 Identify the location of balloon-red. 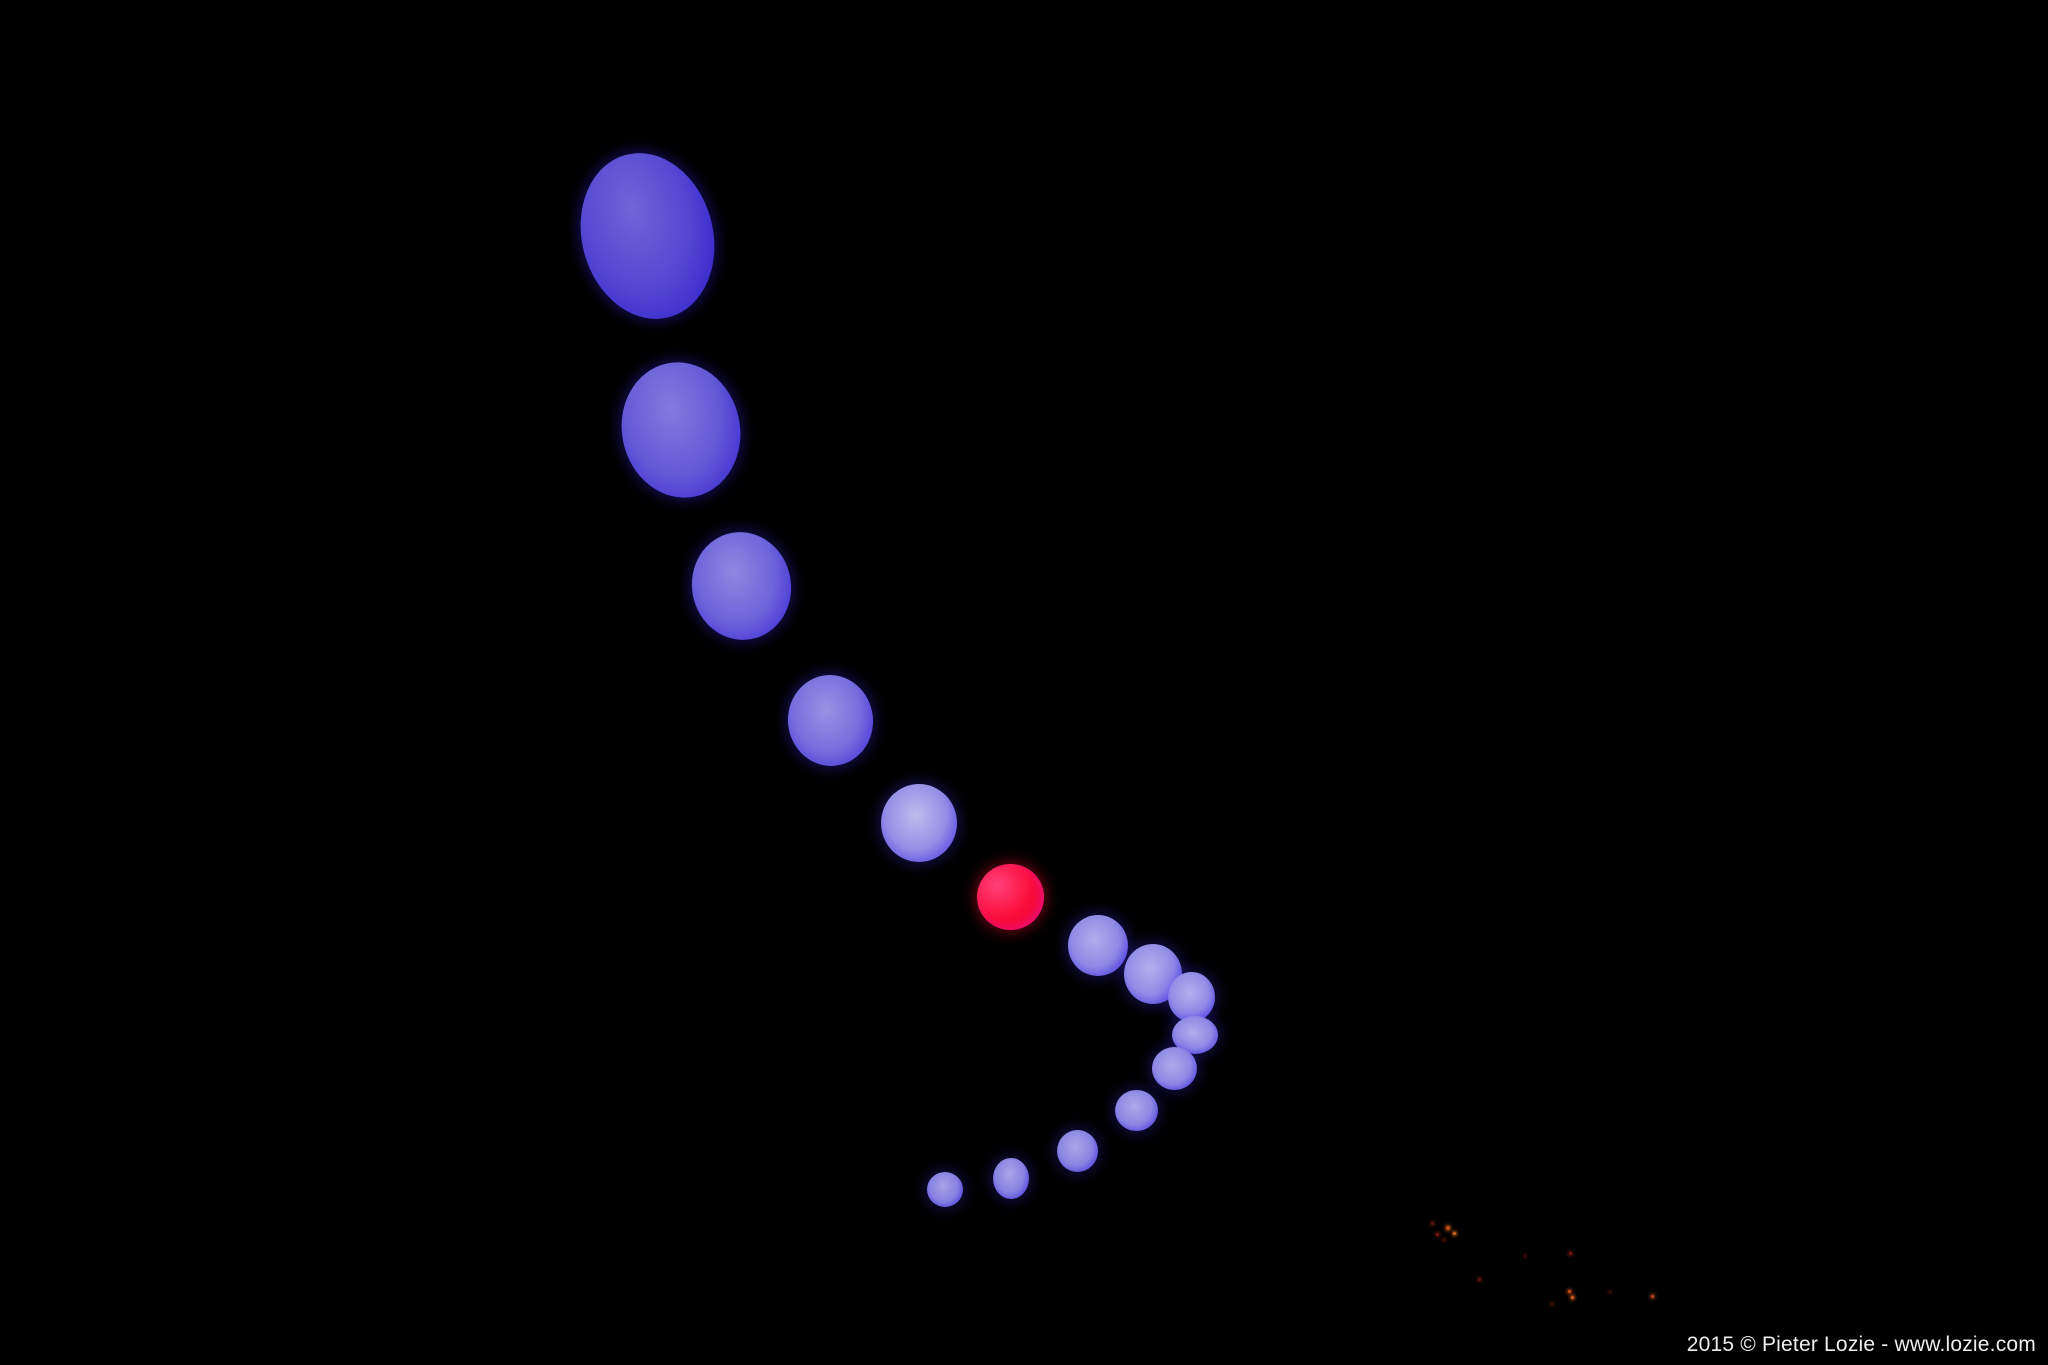
(1010, 897).